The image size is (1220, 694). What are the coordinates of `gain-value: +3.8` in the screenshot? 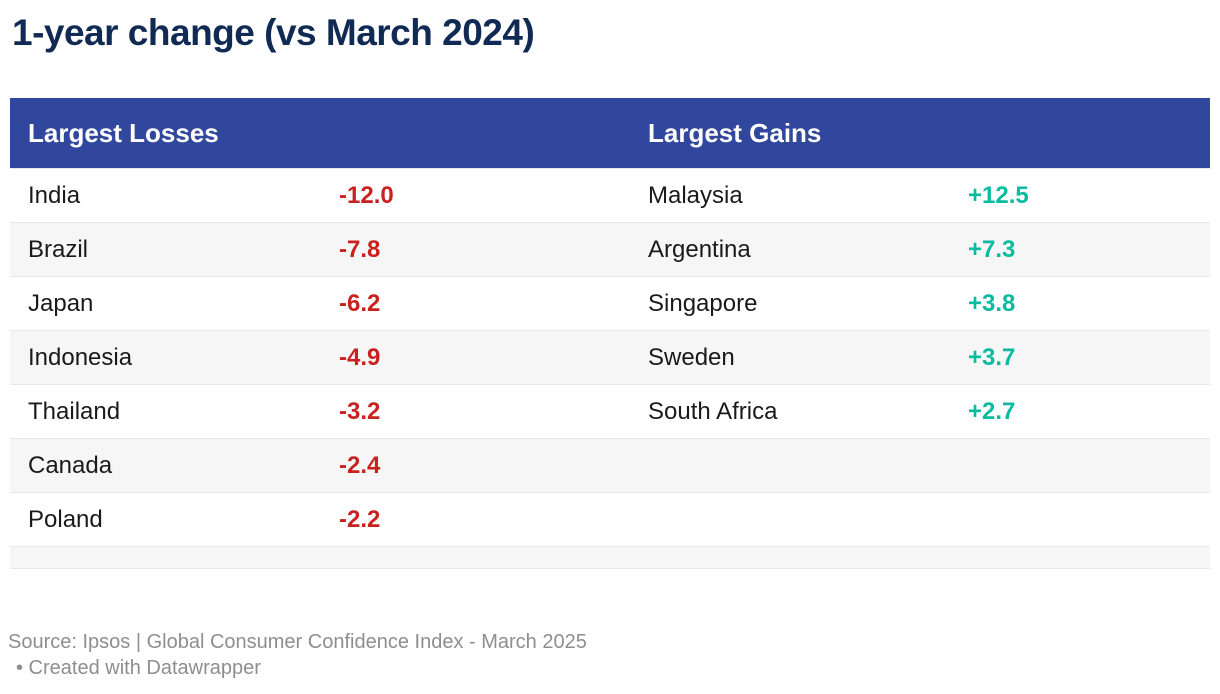 It's located at (992, 303).